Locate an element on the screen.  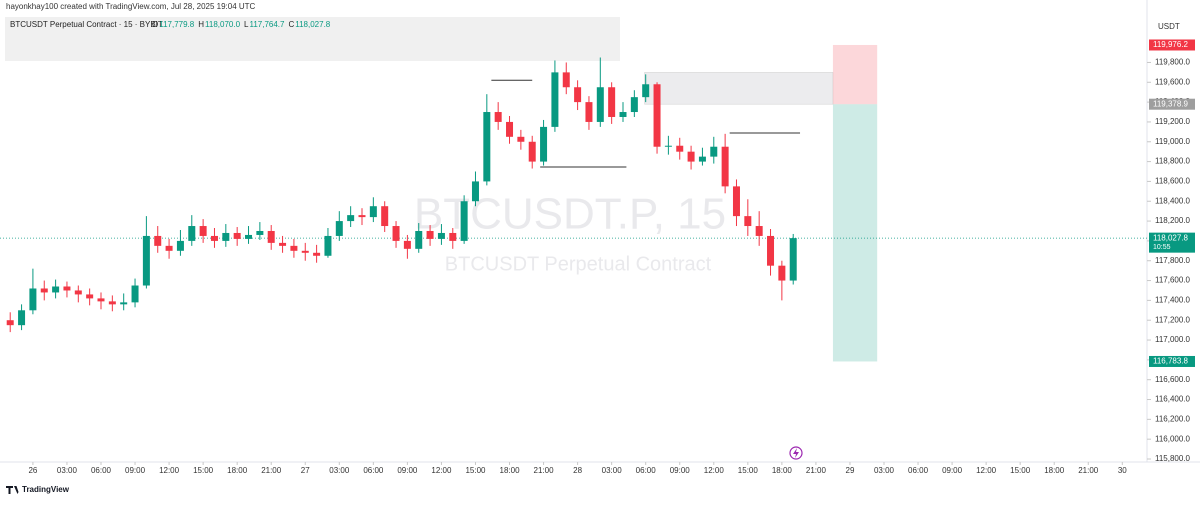
y-tick-label: 117,000.0 is located at coordinates (1173, 339).